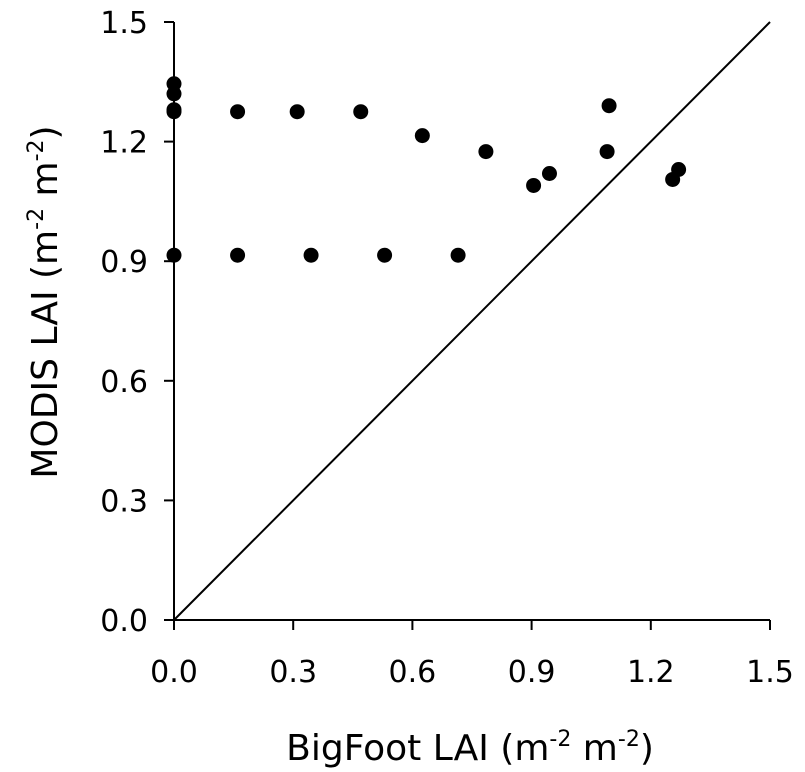  I want to click on y-tick-label: 1.5, so click(124, 23).